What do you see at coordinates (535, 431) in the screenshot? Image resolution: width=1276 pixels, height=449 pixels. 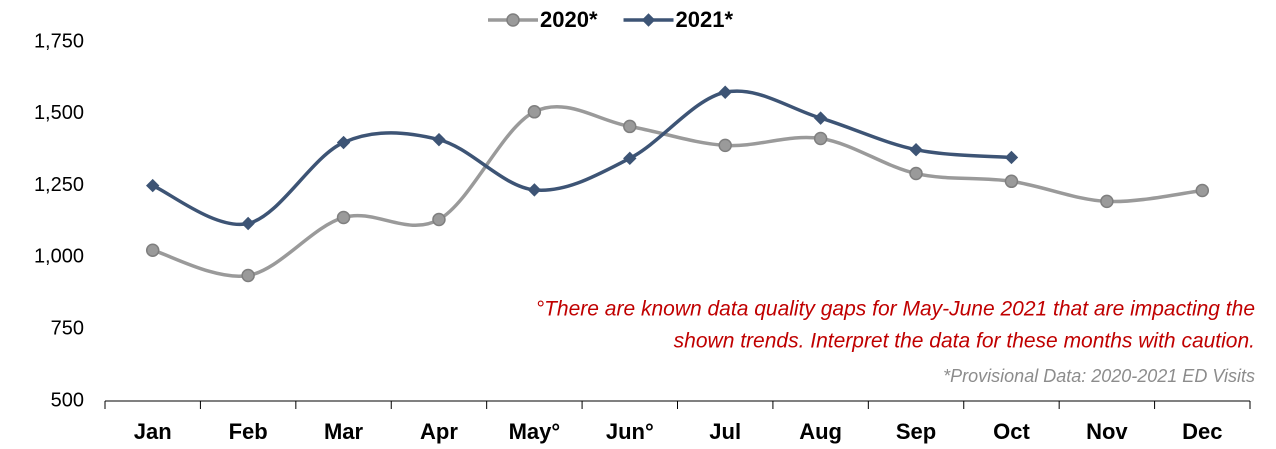 I see `x-tick-label: May°` at bounding box center [535, 431].